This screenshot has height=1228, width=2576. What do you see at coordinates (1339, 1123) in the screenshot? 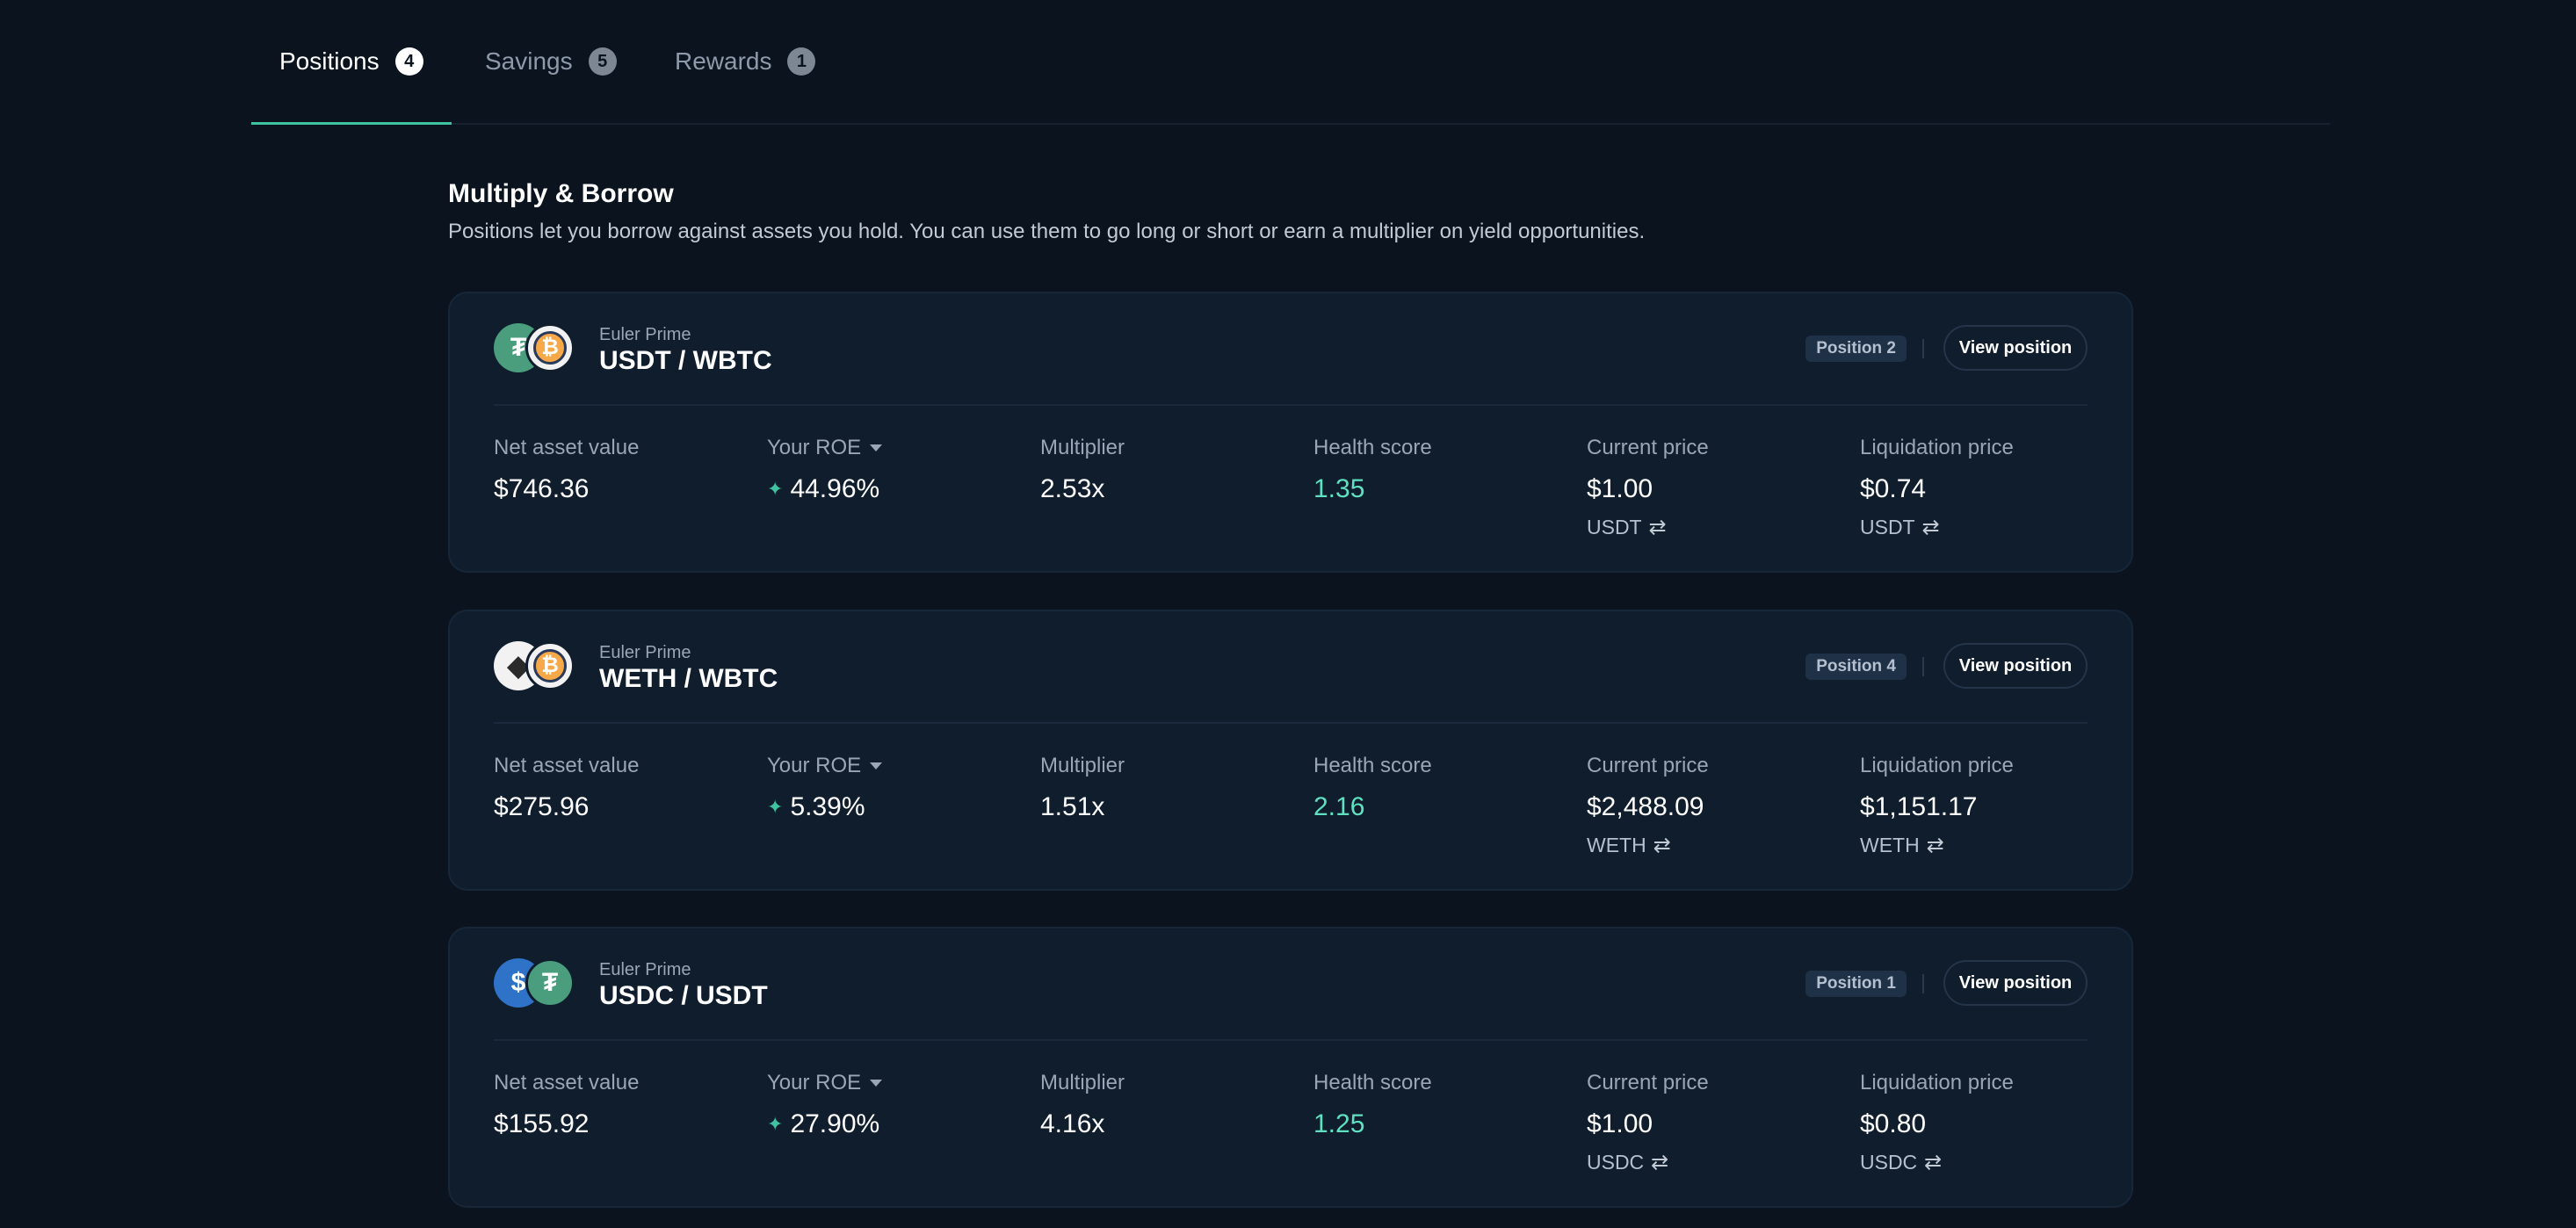
I see `stat-value: 1.25` at bounding box center [1339, 1123].